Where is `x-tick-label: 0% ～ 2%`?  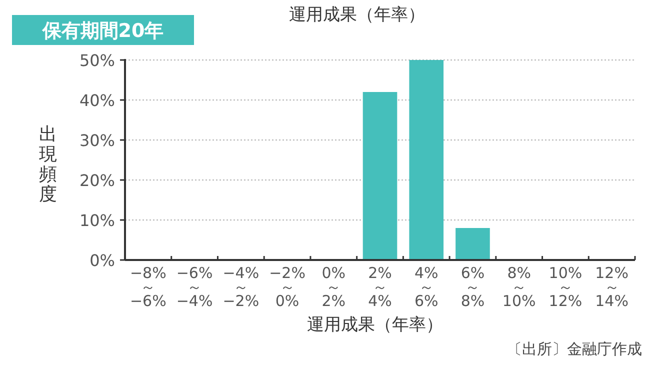
x-tick-label: 0% ～ 2% is located at coordinates (334, 287).